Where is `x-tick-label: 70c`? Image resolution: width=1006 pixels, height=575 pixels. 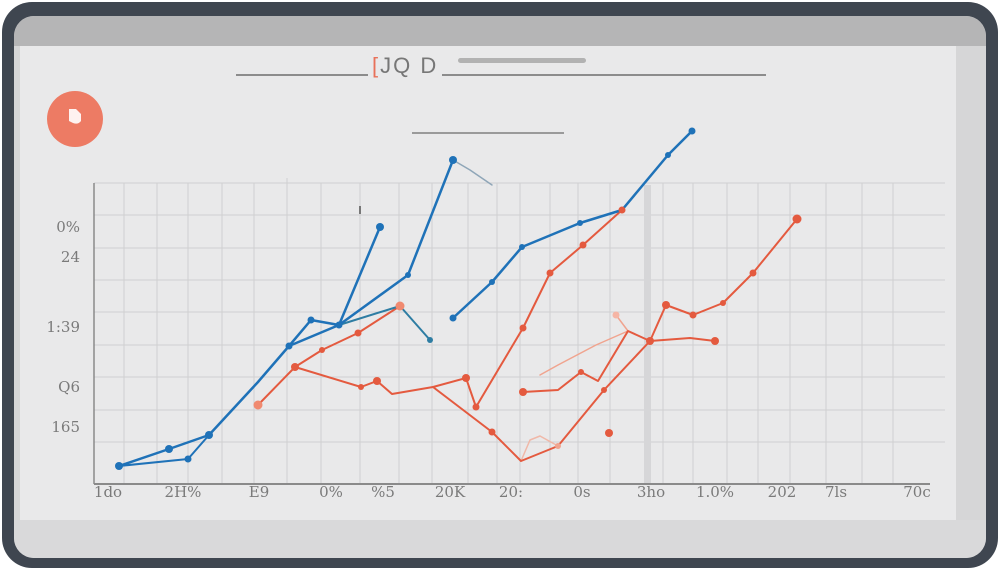
x-tick-label: 70c is located at coordinates (917, 492).